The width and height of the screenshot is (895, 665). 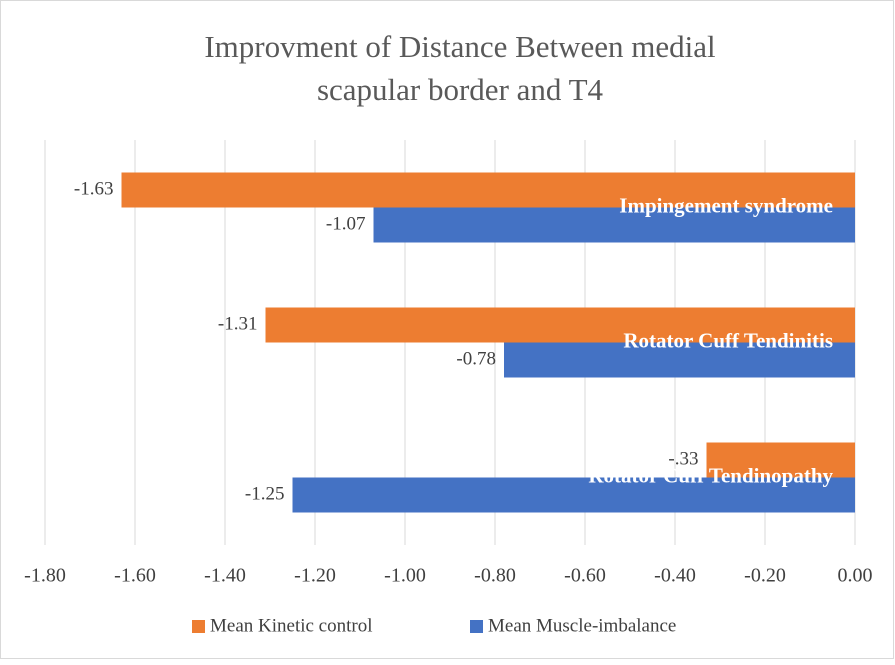 What do you see at coordinates (291, 625) in the screenshot?
I see `legend-label: Mean Kinetic control` at bounding box center [291, 625].